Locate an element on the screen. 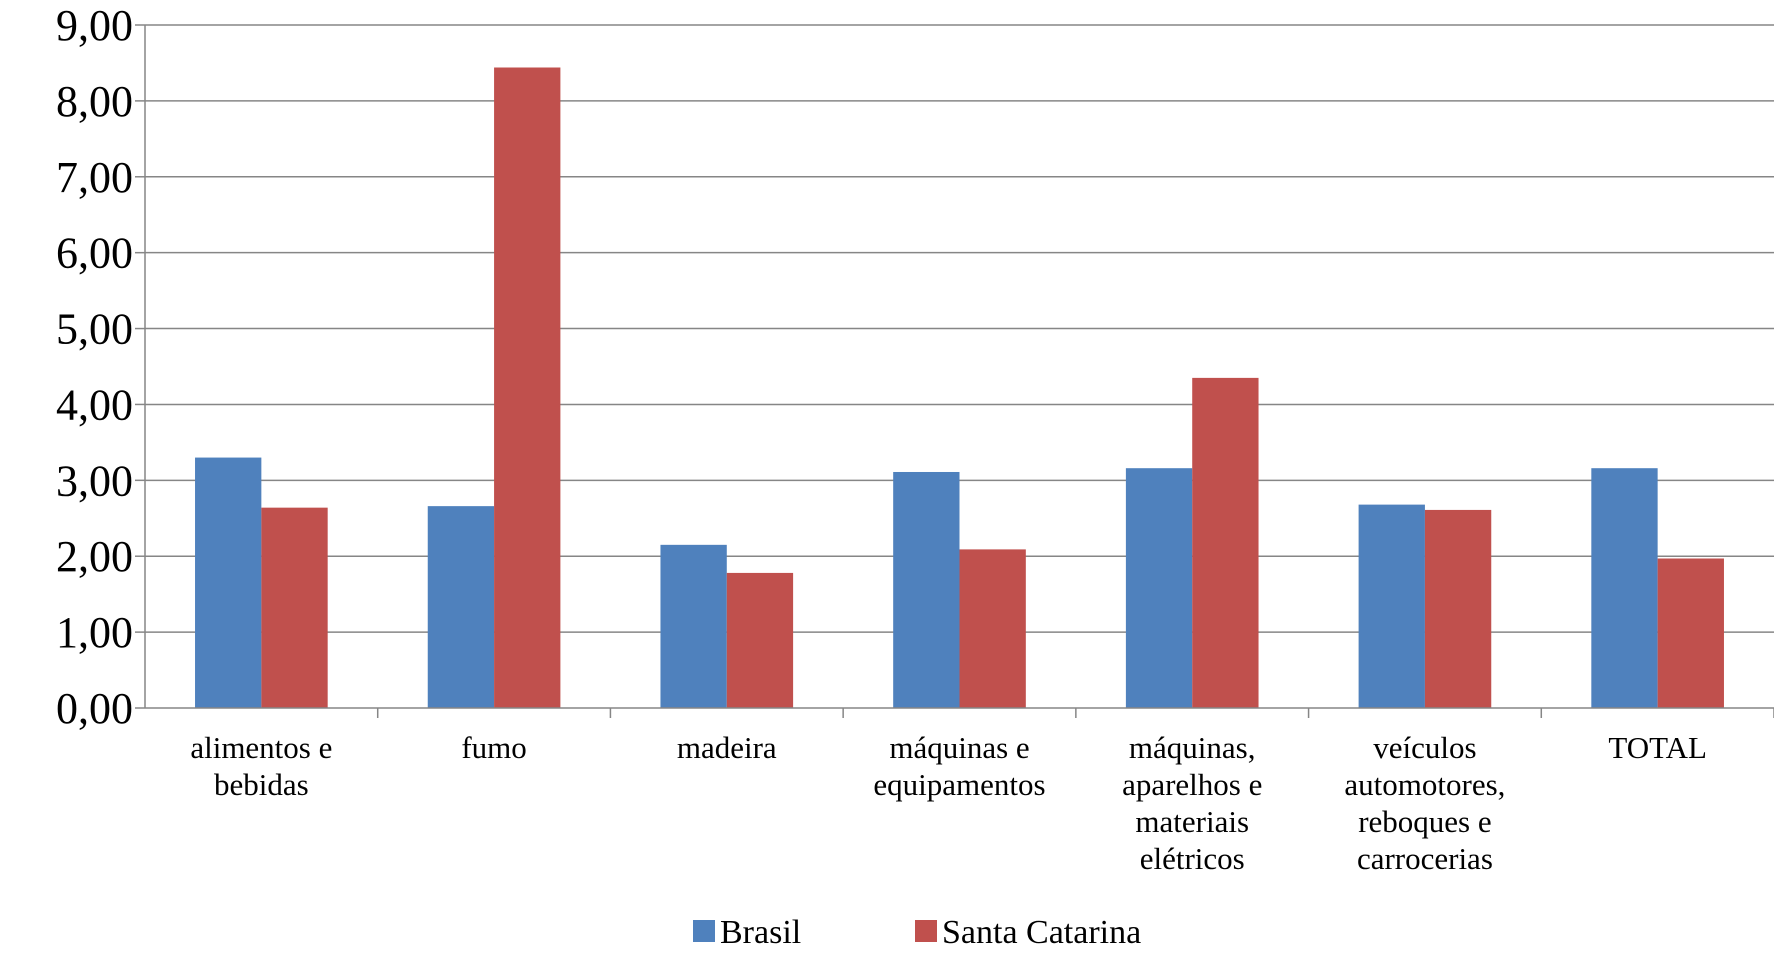 The image size is (1774, 960). x-tick-label: máquinas, aparelhos e materiais elétricos is located at coordinates (1192, 803).